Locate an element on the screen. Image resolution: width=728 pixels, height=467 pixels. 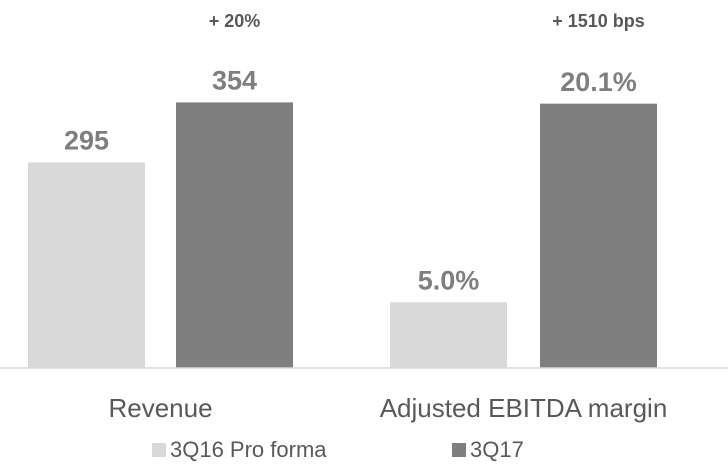
legend-label: 3Q16 Pro forma is located at coordinates (248, 449).